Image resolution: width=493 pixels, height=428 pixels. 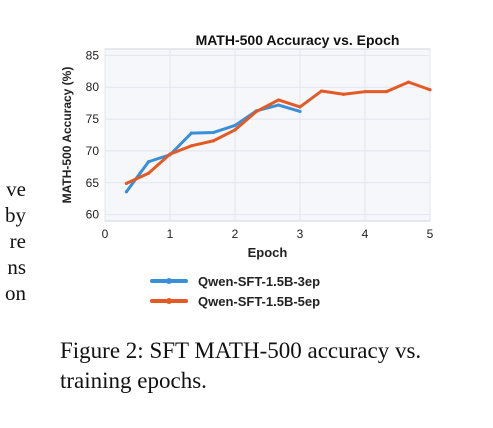 What do you see at coordinates (15, 215) in the screenshot?
I see `side-text-line-2: by` at bounding box center [15, 215].